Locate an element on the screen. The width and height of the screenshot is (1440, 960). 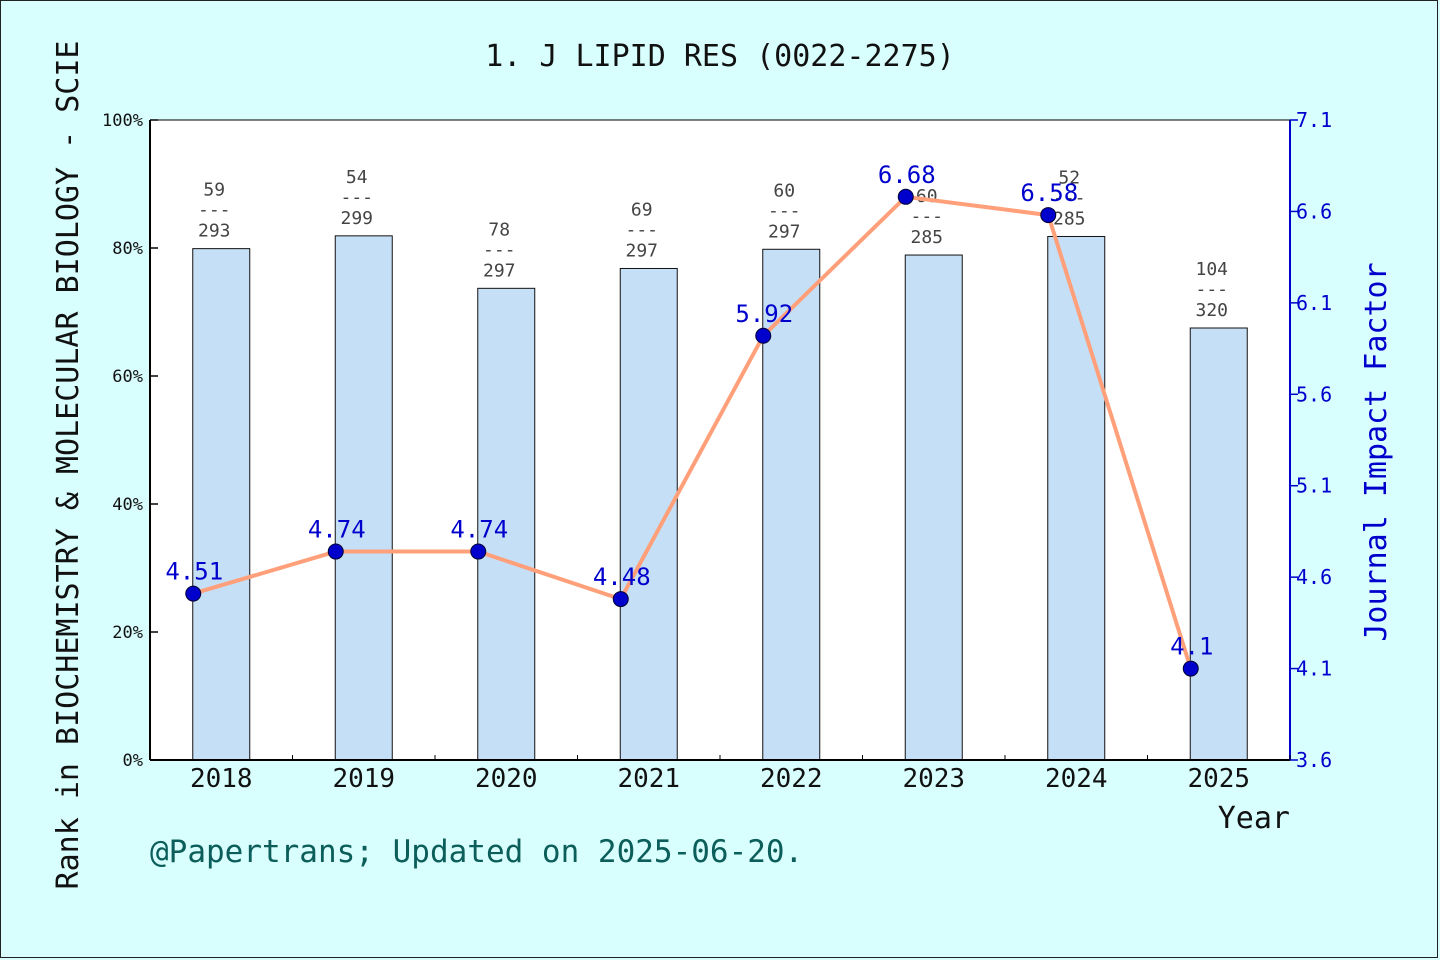
y2-axis-title: Journal Impact Factor is located at coordinates (1376, 451).